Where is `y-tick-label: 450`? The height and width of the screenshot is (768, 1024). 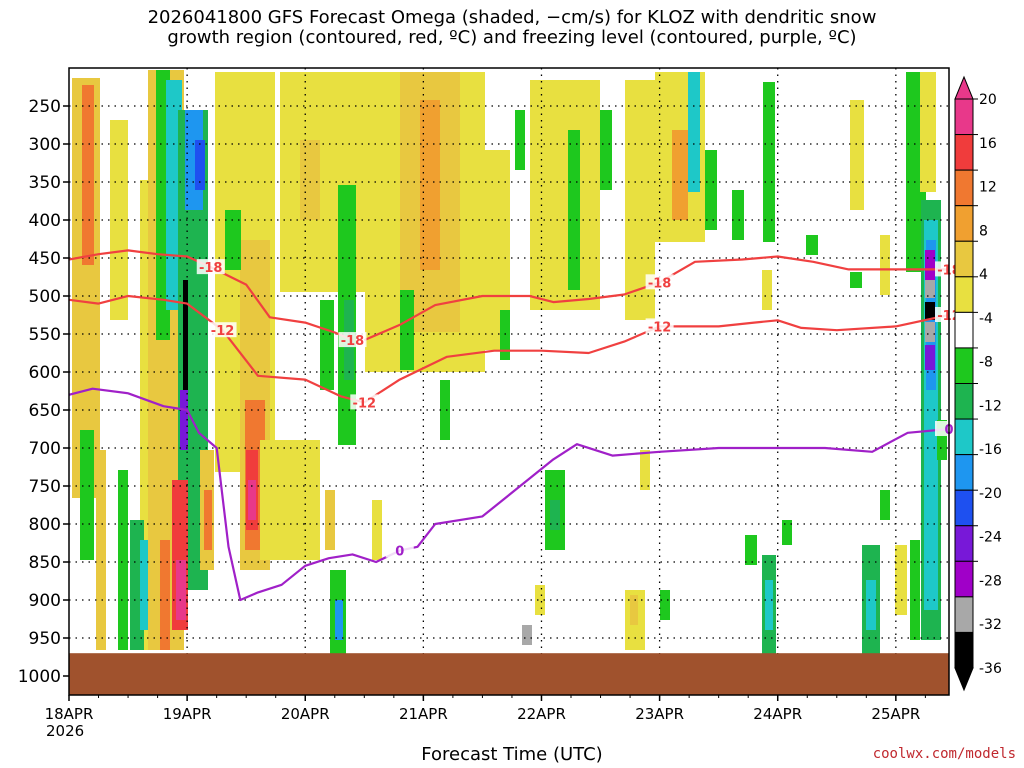
y-tick-label: 450 is located at coordinates (45, 259).